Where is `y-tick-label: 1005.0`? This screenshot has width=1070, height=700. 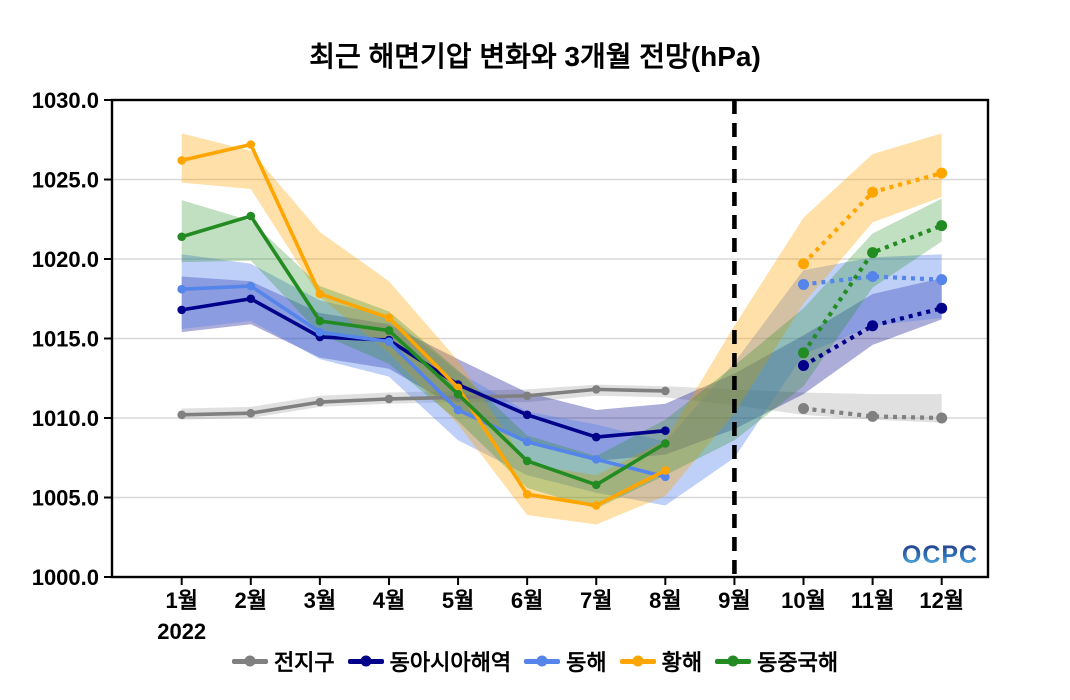
y-tick-label: 1005.0 is located at coordinates (65, 498).